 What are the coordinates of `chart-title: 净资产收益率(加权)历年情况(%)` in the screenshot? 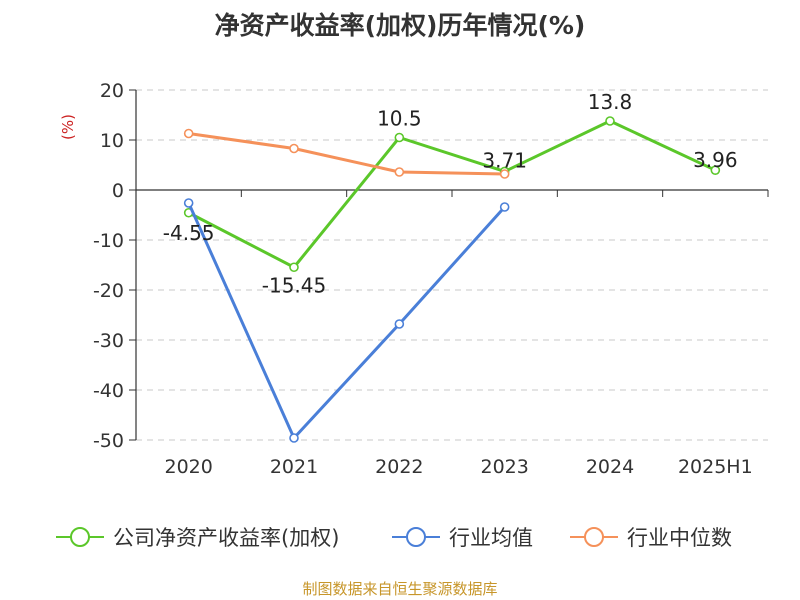 It's located at (400, 25).